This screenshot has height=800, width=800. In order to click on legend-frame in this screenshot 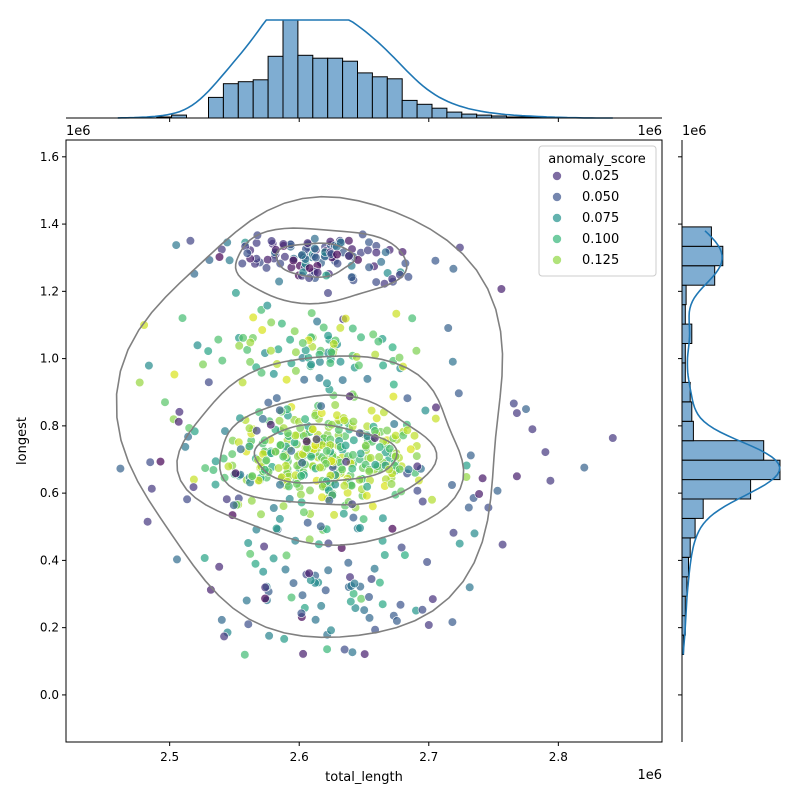, I will do `click(597, 211)`.